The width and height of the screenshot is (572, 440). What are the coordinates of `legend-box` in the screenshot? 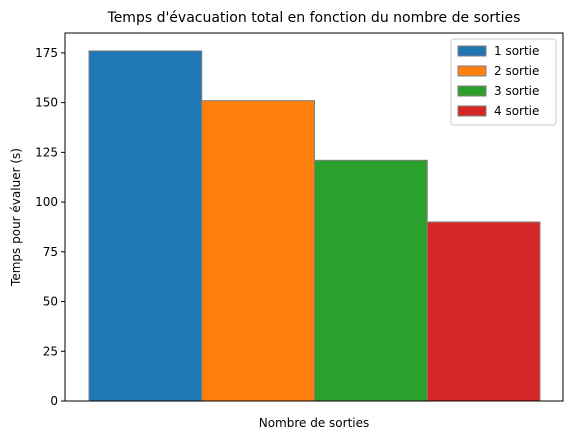 It's located at (503, 82).